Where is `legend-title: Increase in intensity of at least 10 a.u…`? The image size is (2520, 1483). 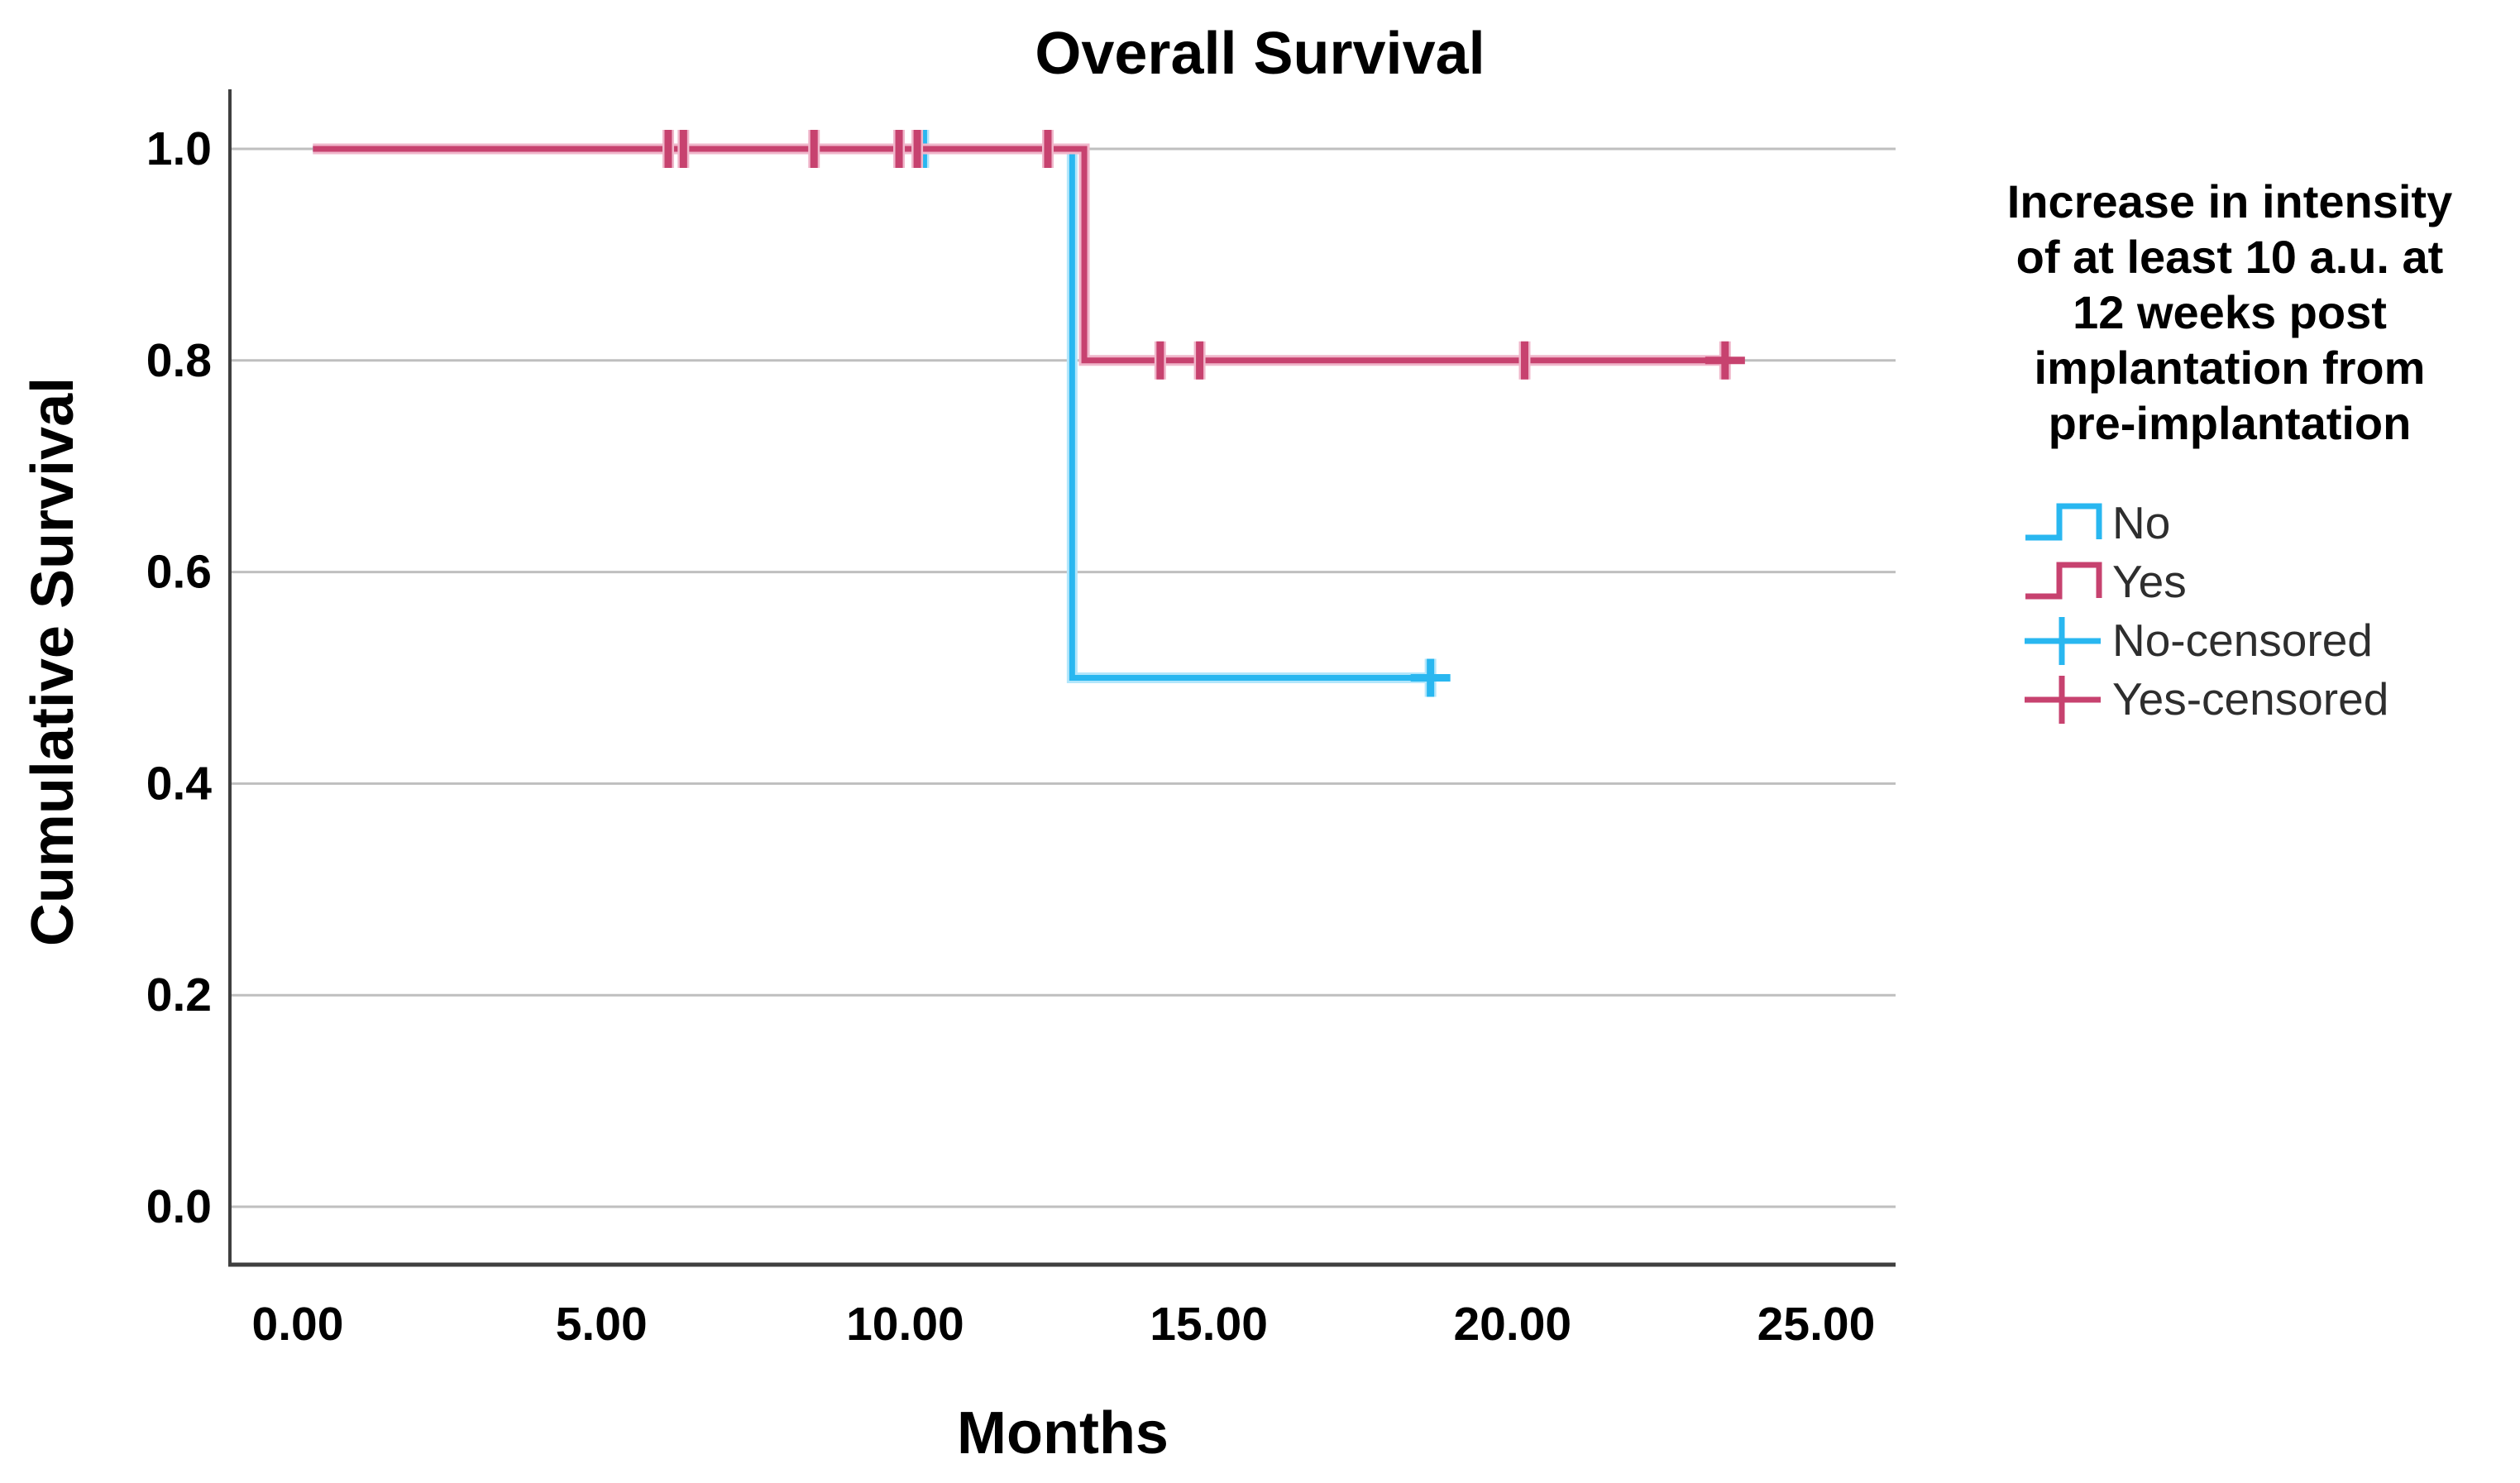
legend-title: Increase in intensity of at least 10 a.u… is located at coordinates (2227, 312).